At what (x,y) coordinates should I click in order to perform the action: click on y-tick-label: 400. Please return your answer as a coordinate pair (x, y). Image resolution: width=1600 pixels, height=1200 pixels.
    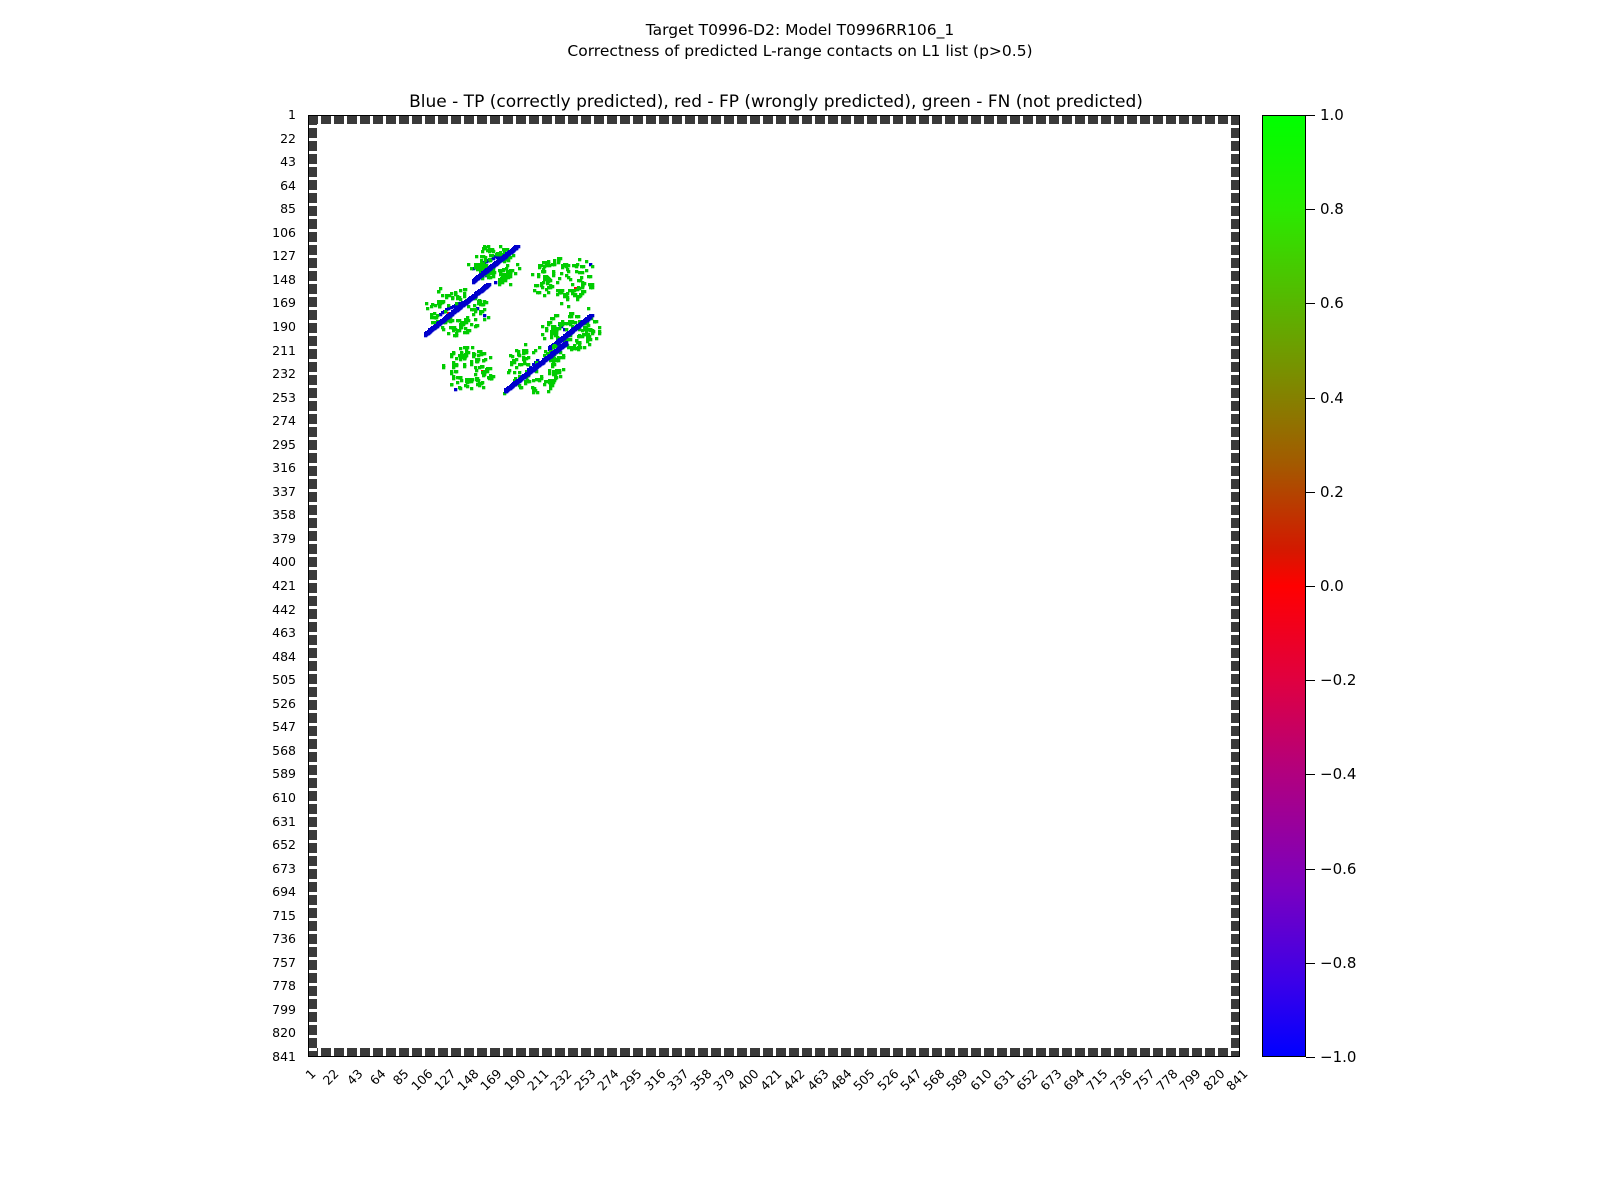
    Looking at the image, I should click on (284, 562).